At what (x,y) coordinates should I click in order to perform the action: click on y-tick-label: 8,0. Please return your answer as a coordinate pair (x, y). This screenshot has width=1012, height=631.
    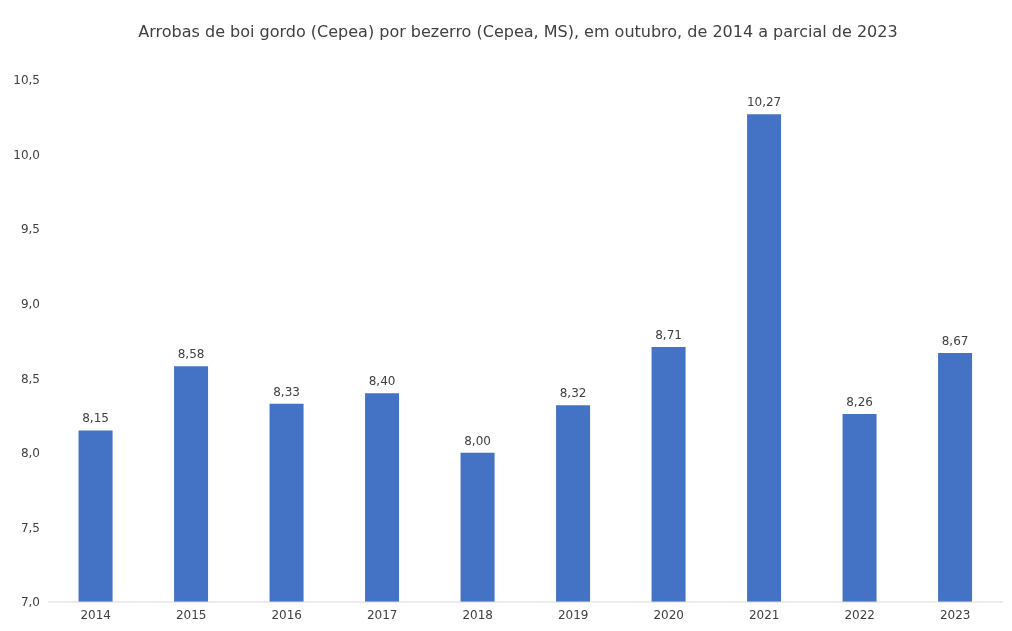
    Looking at the image, I should click on (30, 453).